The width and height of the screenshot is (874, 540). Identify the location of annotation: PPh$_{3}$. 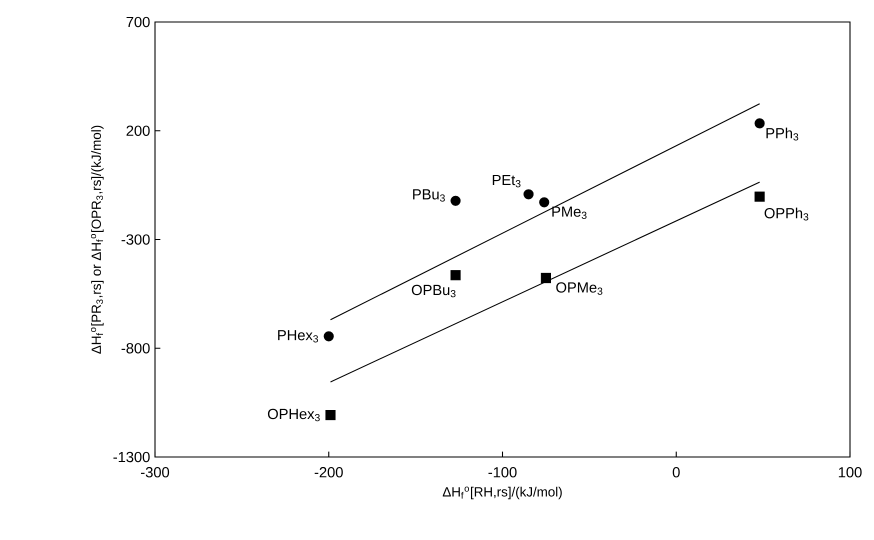
(782, 134).